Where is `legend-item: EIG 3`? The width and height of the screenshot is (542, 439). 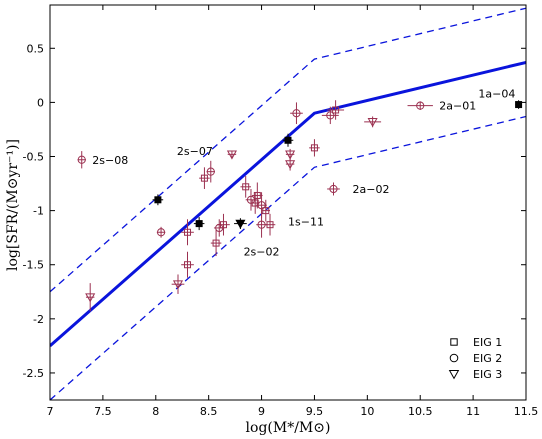
legend-item: EIG 3 is located at coordinates (475, 374).